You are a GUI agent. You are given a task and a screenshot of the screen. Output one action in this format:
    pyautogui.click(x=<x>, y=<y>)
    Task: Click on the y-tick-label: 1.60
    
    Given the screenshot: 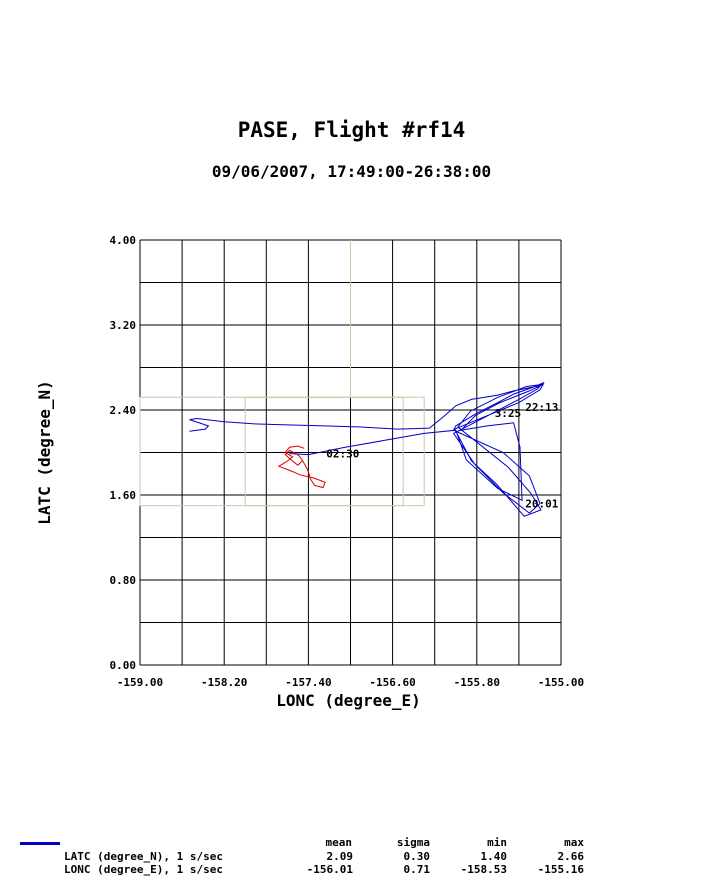 What is the action you would take?
    pyautogui.click(x=123, y=495)
    